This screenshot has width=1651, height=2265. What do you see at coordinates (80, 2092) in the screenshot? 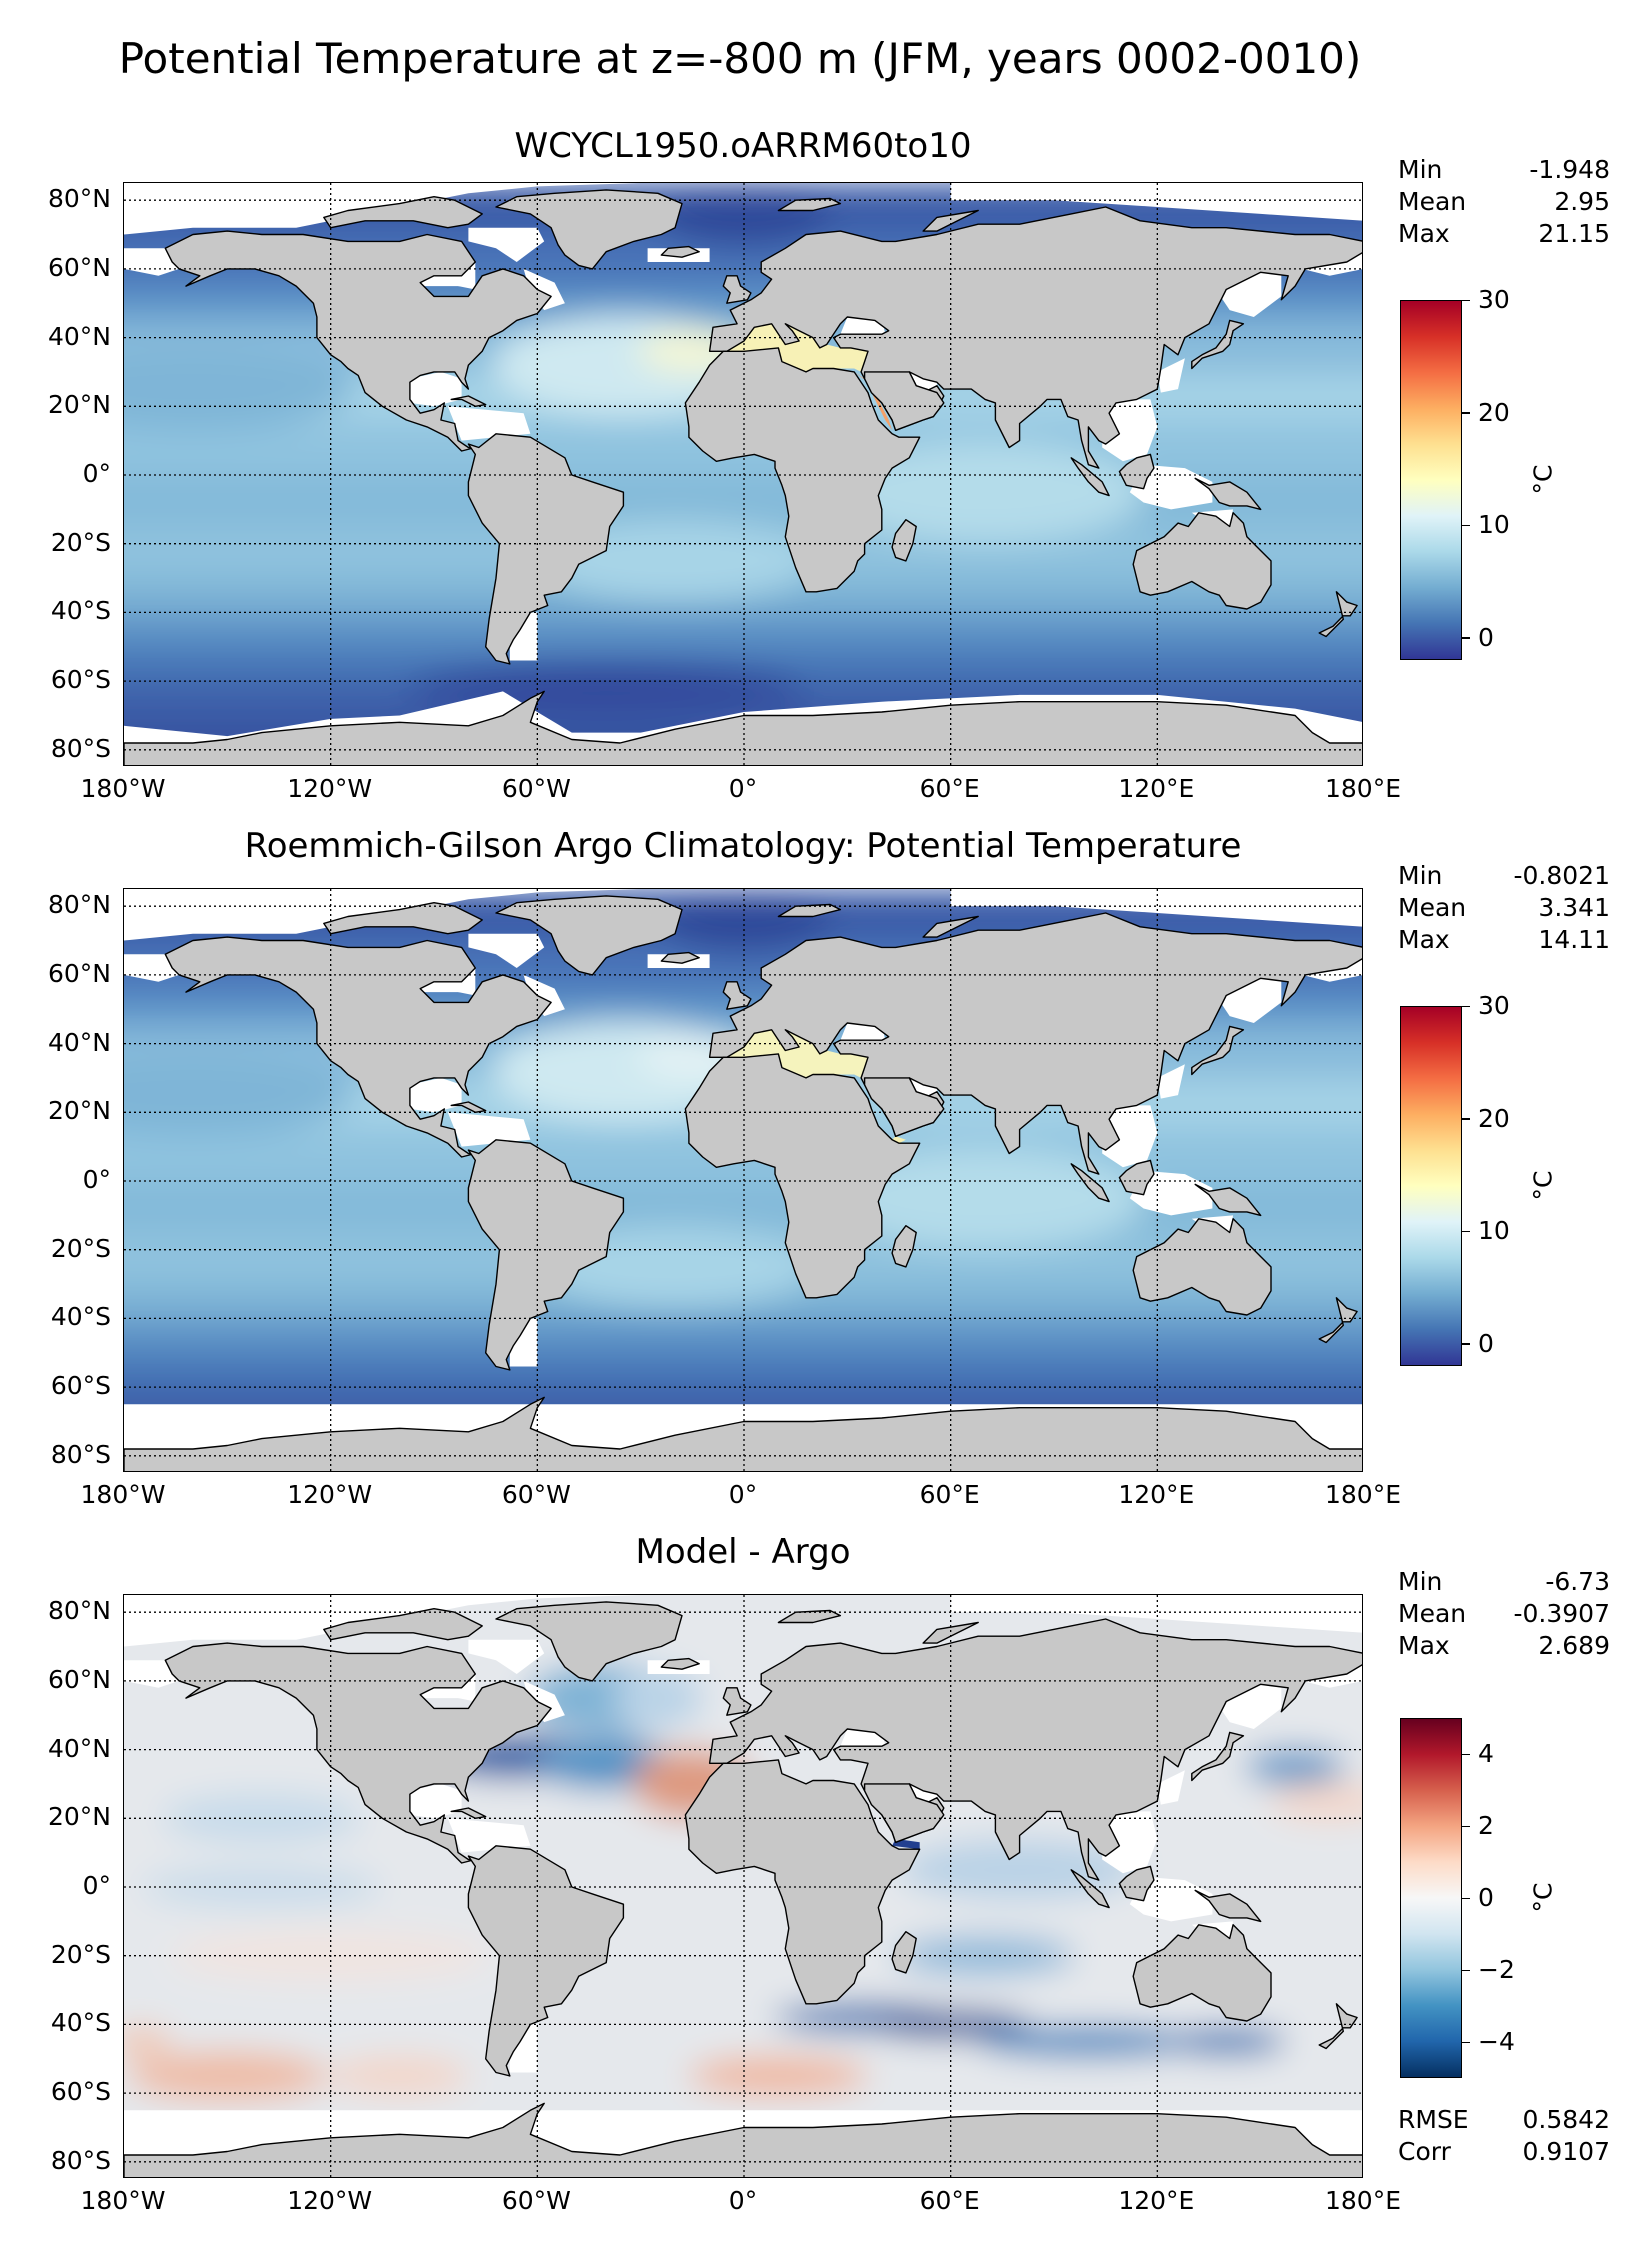
I see `y-tick-label: 60°S` at bounding box center [80, 2092].